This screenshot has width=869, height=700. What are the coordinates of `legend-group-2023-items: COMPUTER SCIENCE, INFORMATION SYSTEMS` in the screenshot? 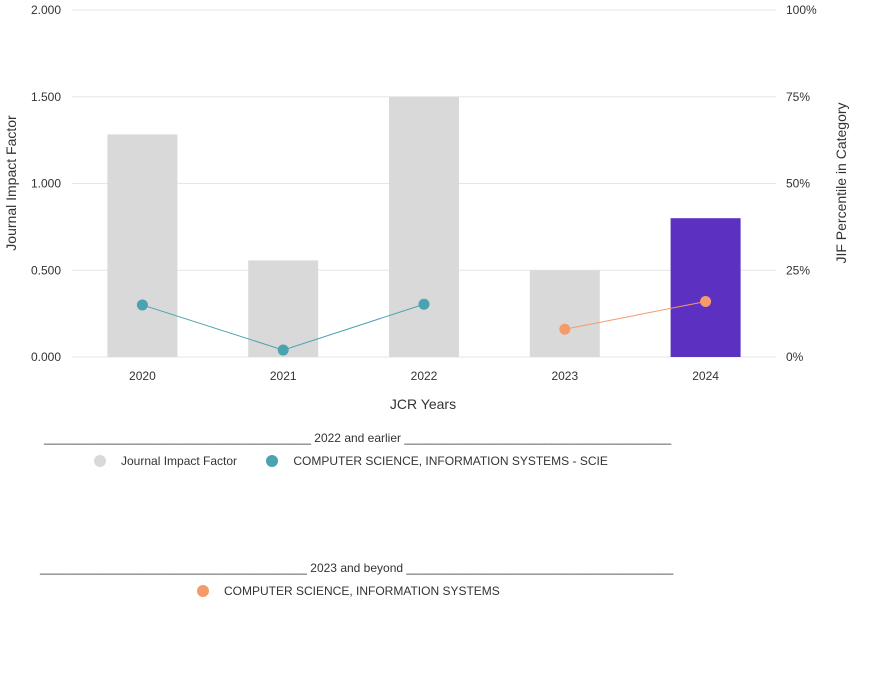 It's located at (361, 592).